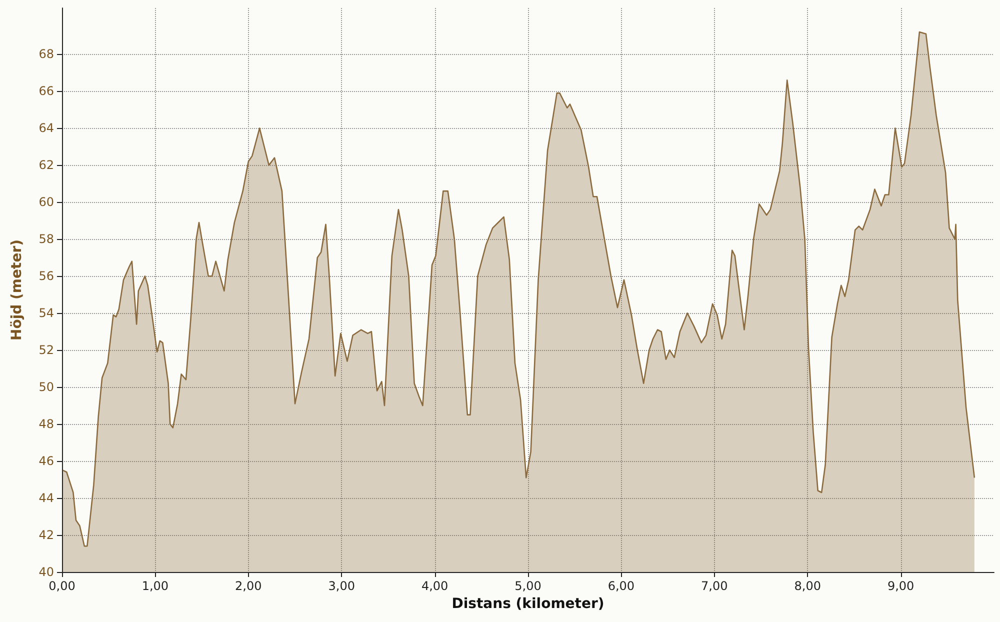  What do you see at coordinates (46, 91) in the screenshot?
I see `y-tick-label: 66` at bounding box center [46, 91].